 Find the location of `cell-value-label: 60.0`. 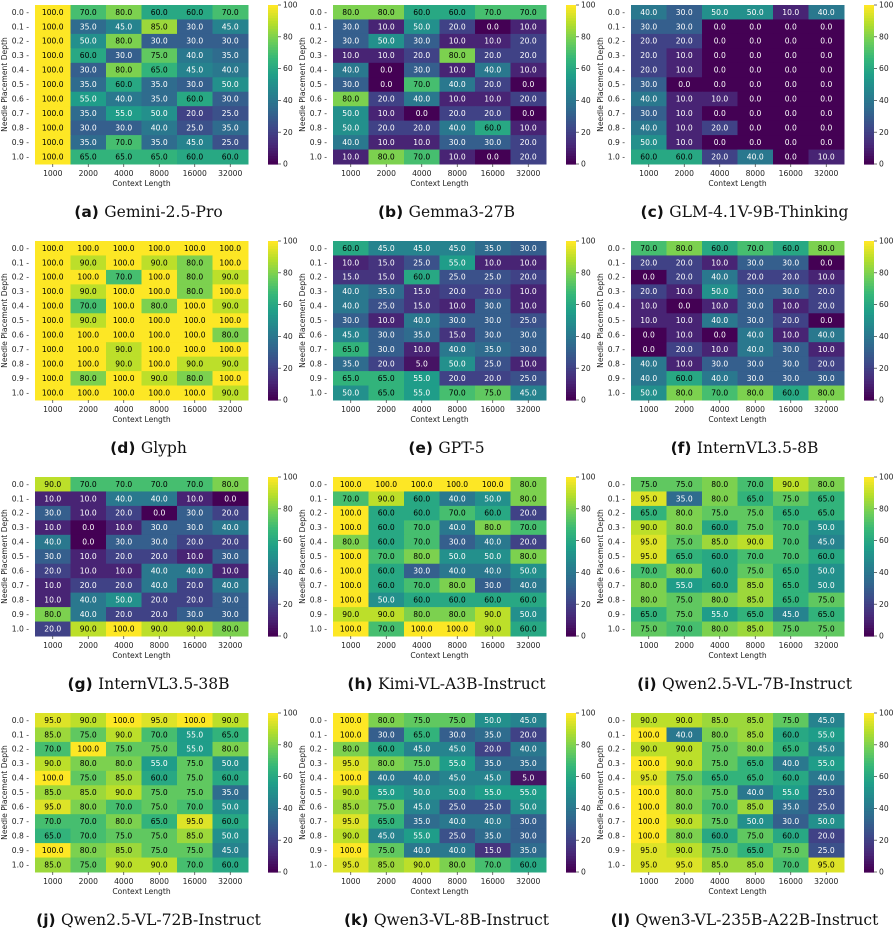

cell-value-label: 60.0 is located at coordinates (386, 527).